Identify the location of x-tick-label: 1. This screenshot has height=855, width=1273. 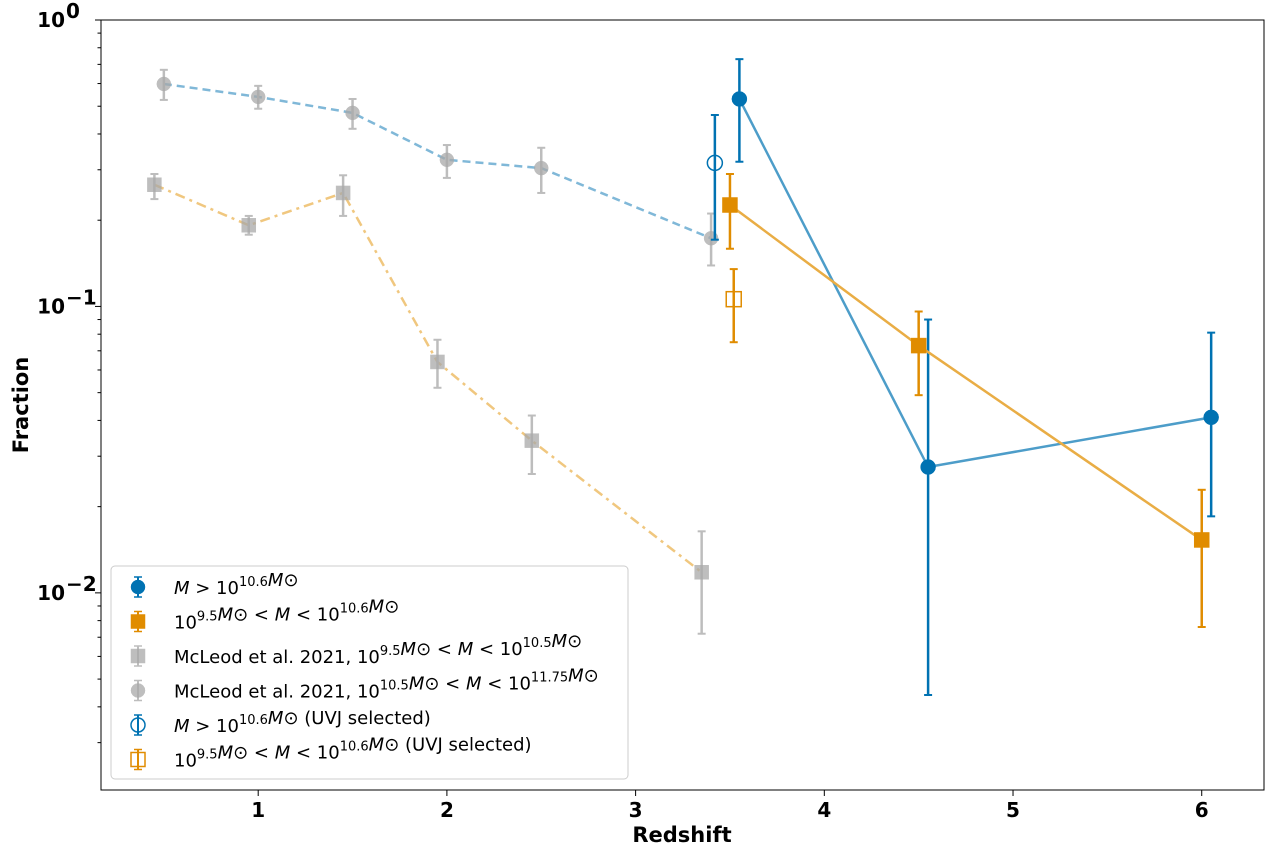
(258, 810).